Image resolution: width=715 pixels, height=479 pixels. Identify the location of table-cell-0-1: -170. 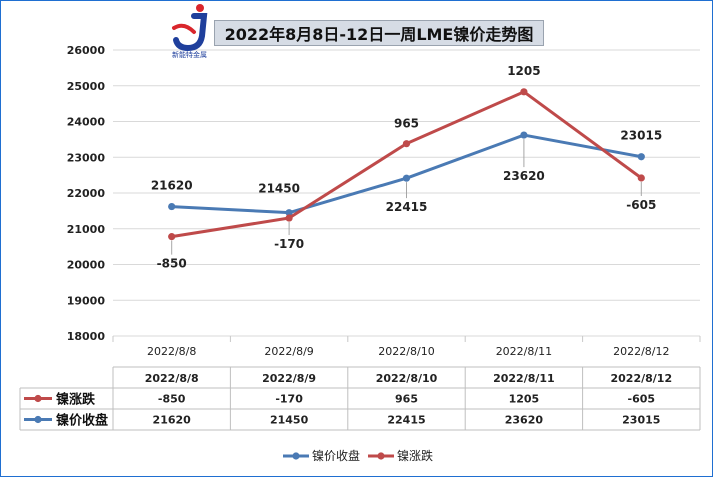
(289, 399).